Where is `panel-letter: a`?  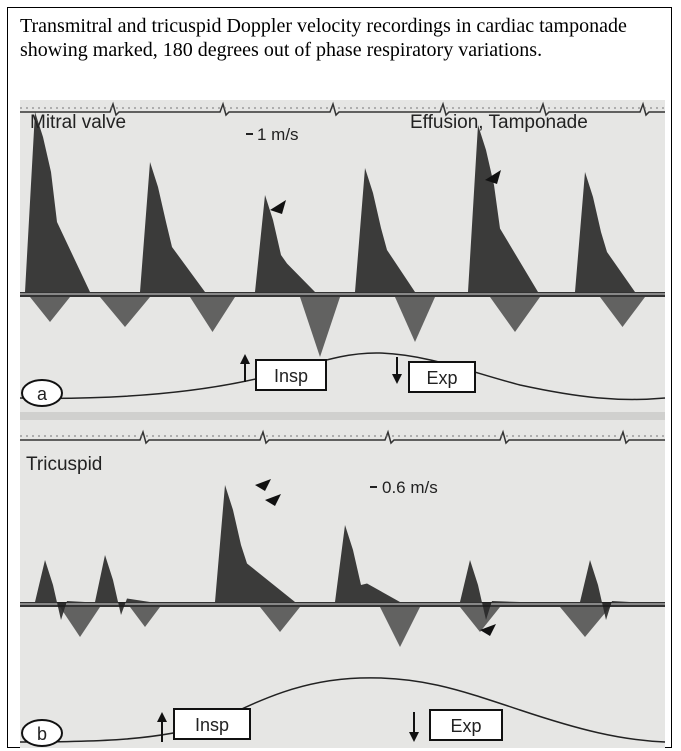
panel-letter: a is located at coordinates (42, 394).